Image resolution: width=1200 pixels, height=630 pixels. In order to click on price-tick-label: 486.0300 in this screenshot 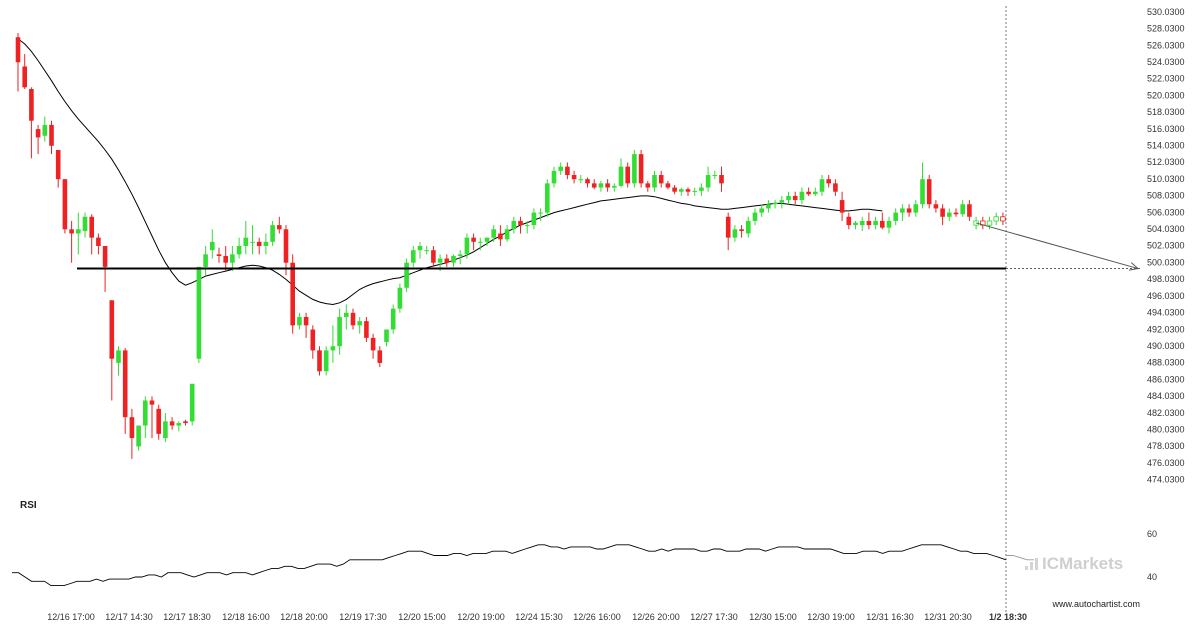, I will do `click(1166, 379)`.